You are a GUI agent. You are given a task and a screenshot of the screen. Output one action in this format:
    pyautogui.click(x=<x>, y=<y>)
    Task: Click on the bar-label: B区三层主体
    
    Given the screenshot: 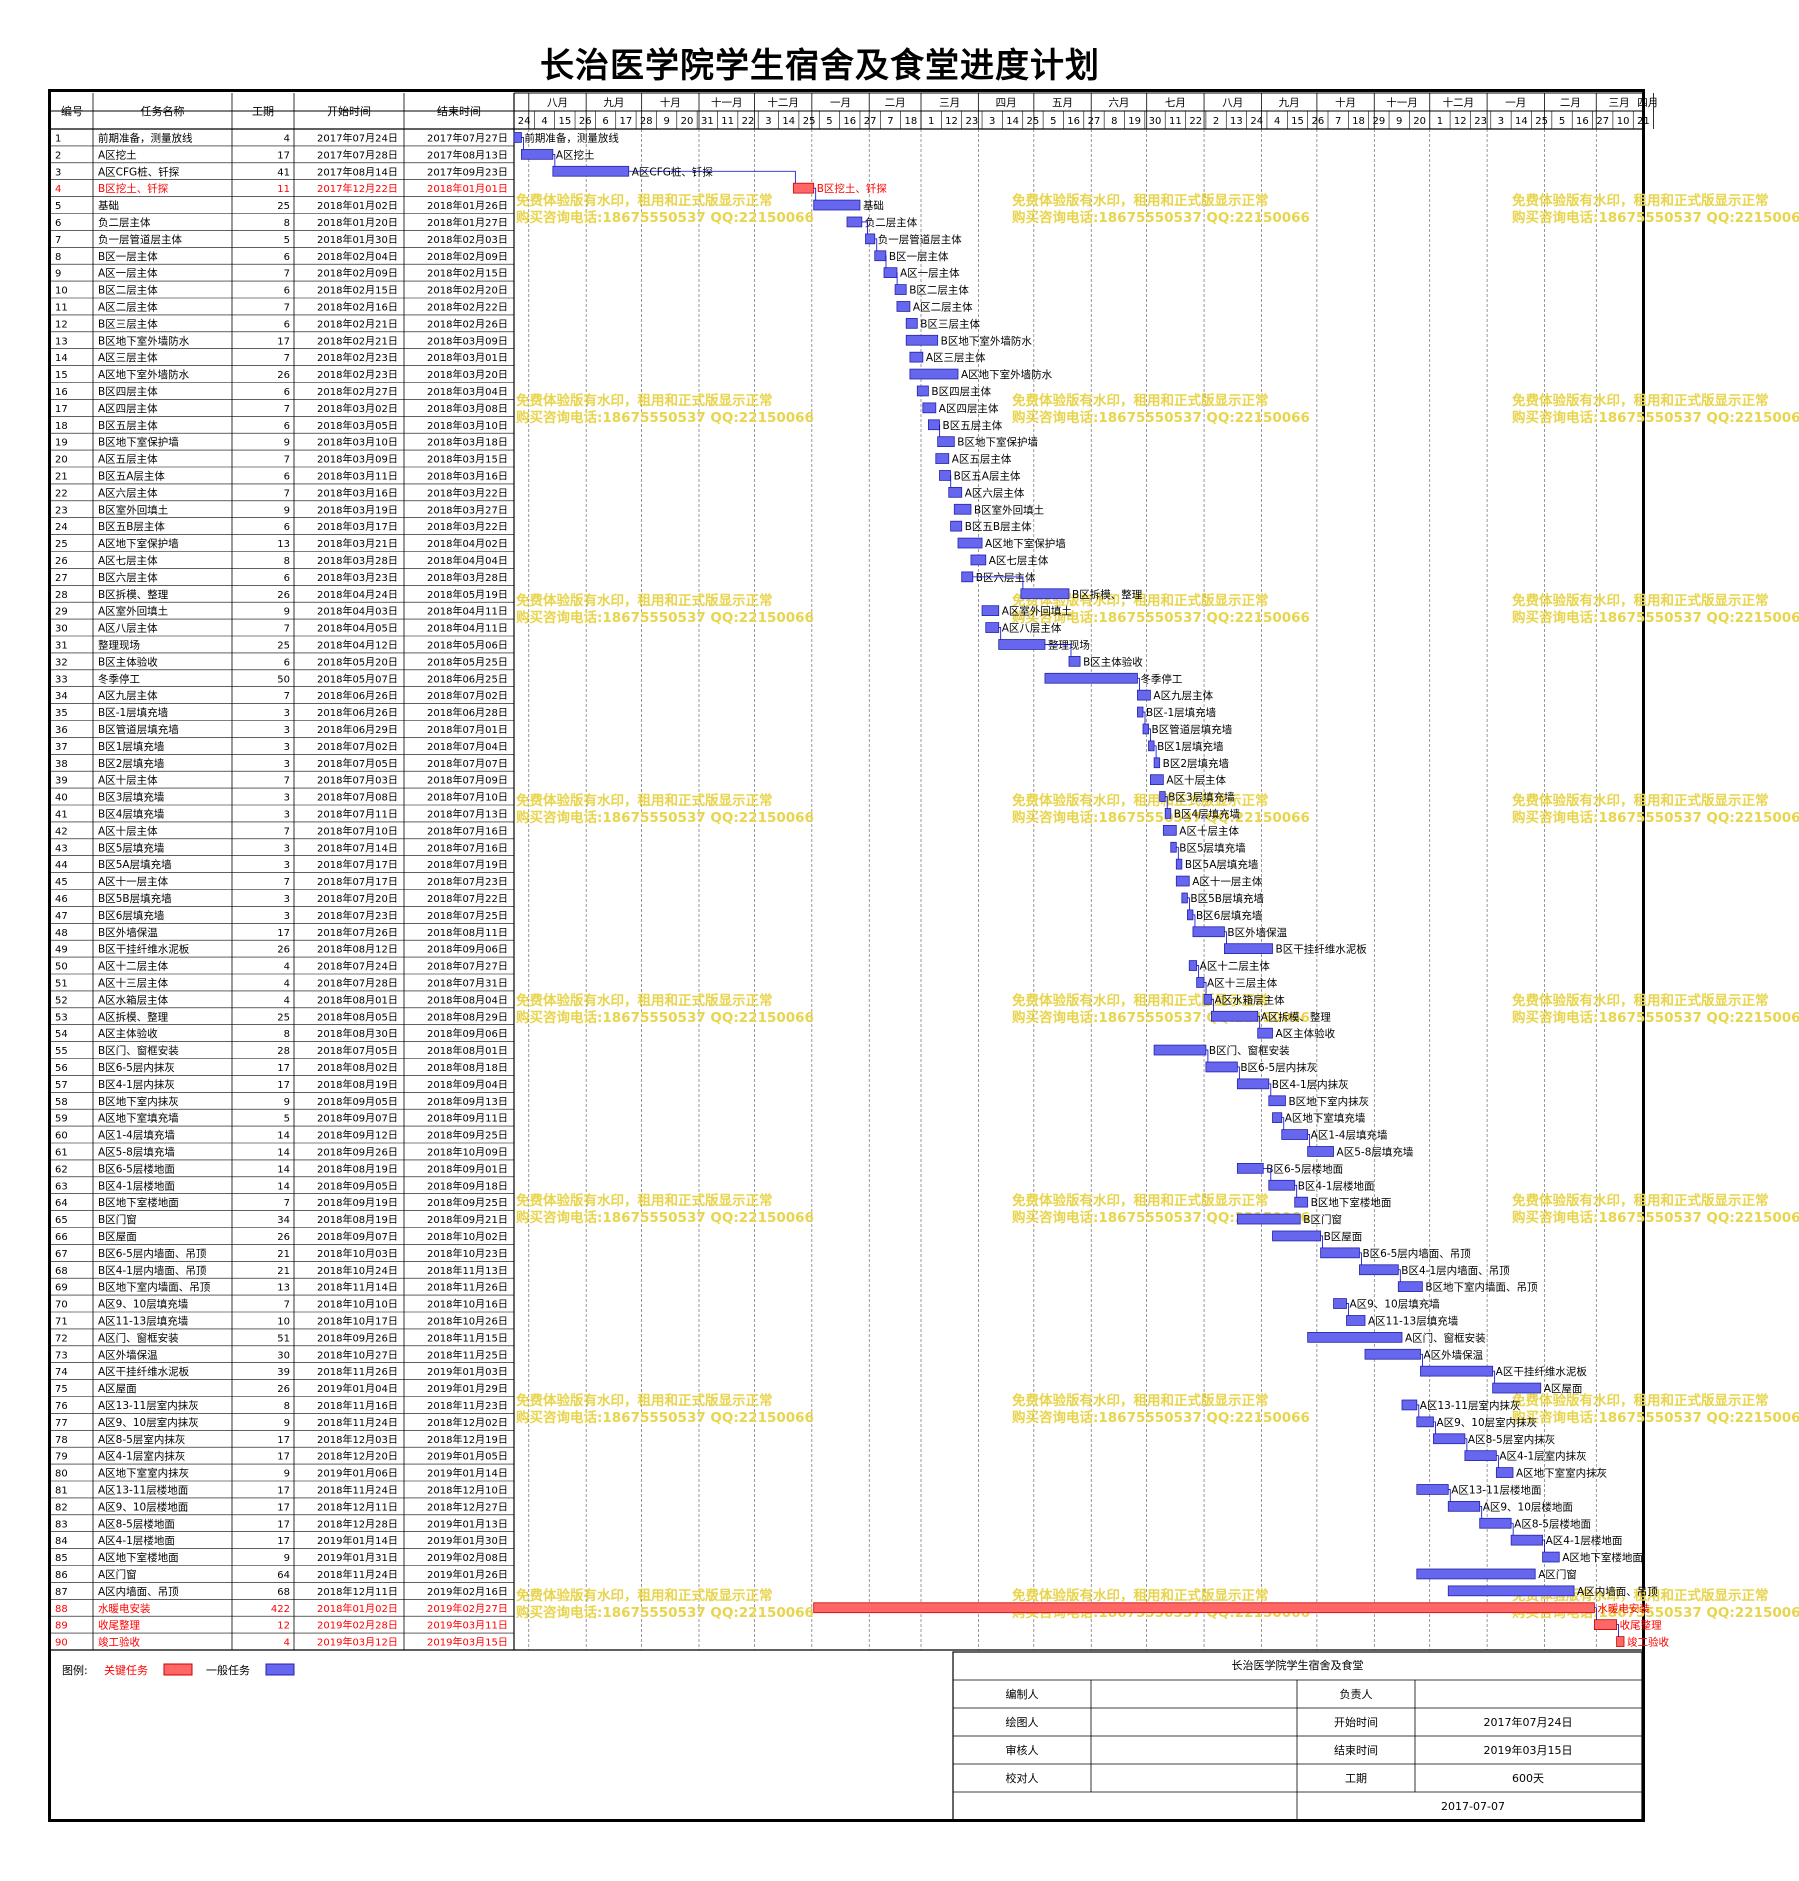 What is the action you would take?
    pyautogui.click(x=950, y=324)
    